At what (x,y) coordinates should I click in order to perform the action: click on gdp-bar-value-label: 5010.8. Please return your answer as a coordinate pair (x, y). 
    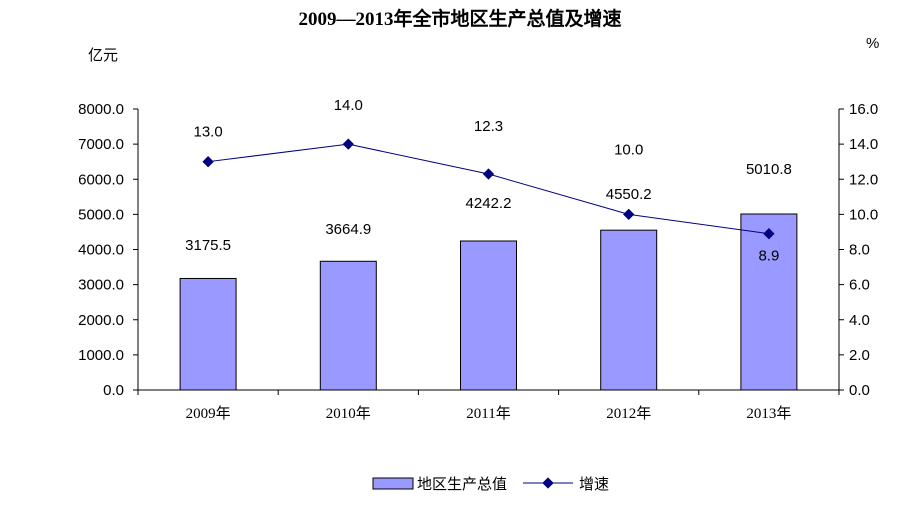
    Looking at the image, I should click on (769, 169).